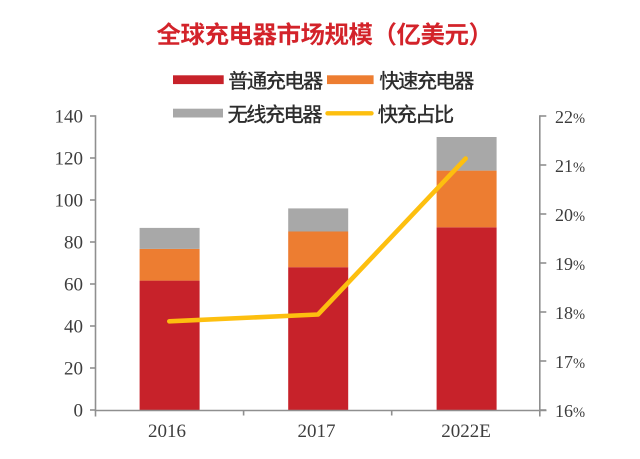 Image resolution: width=640 pixels, height=459 pixels. I want to click on svg-text: 20%, so click(570, 215).